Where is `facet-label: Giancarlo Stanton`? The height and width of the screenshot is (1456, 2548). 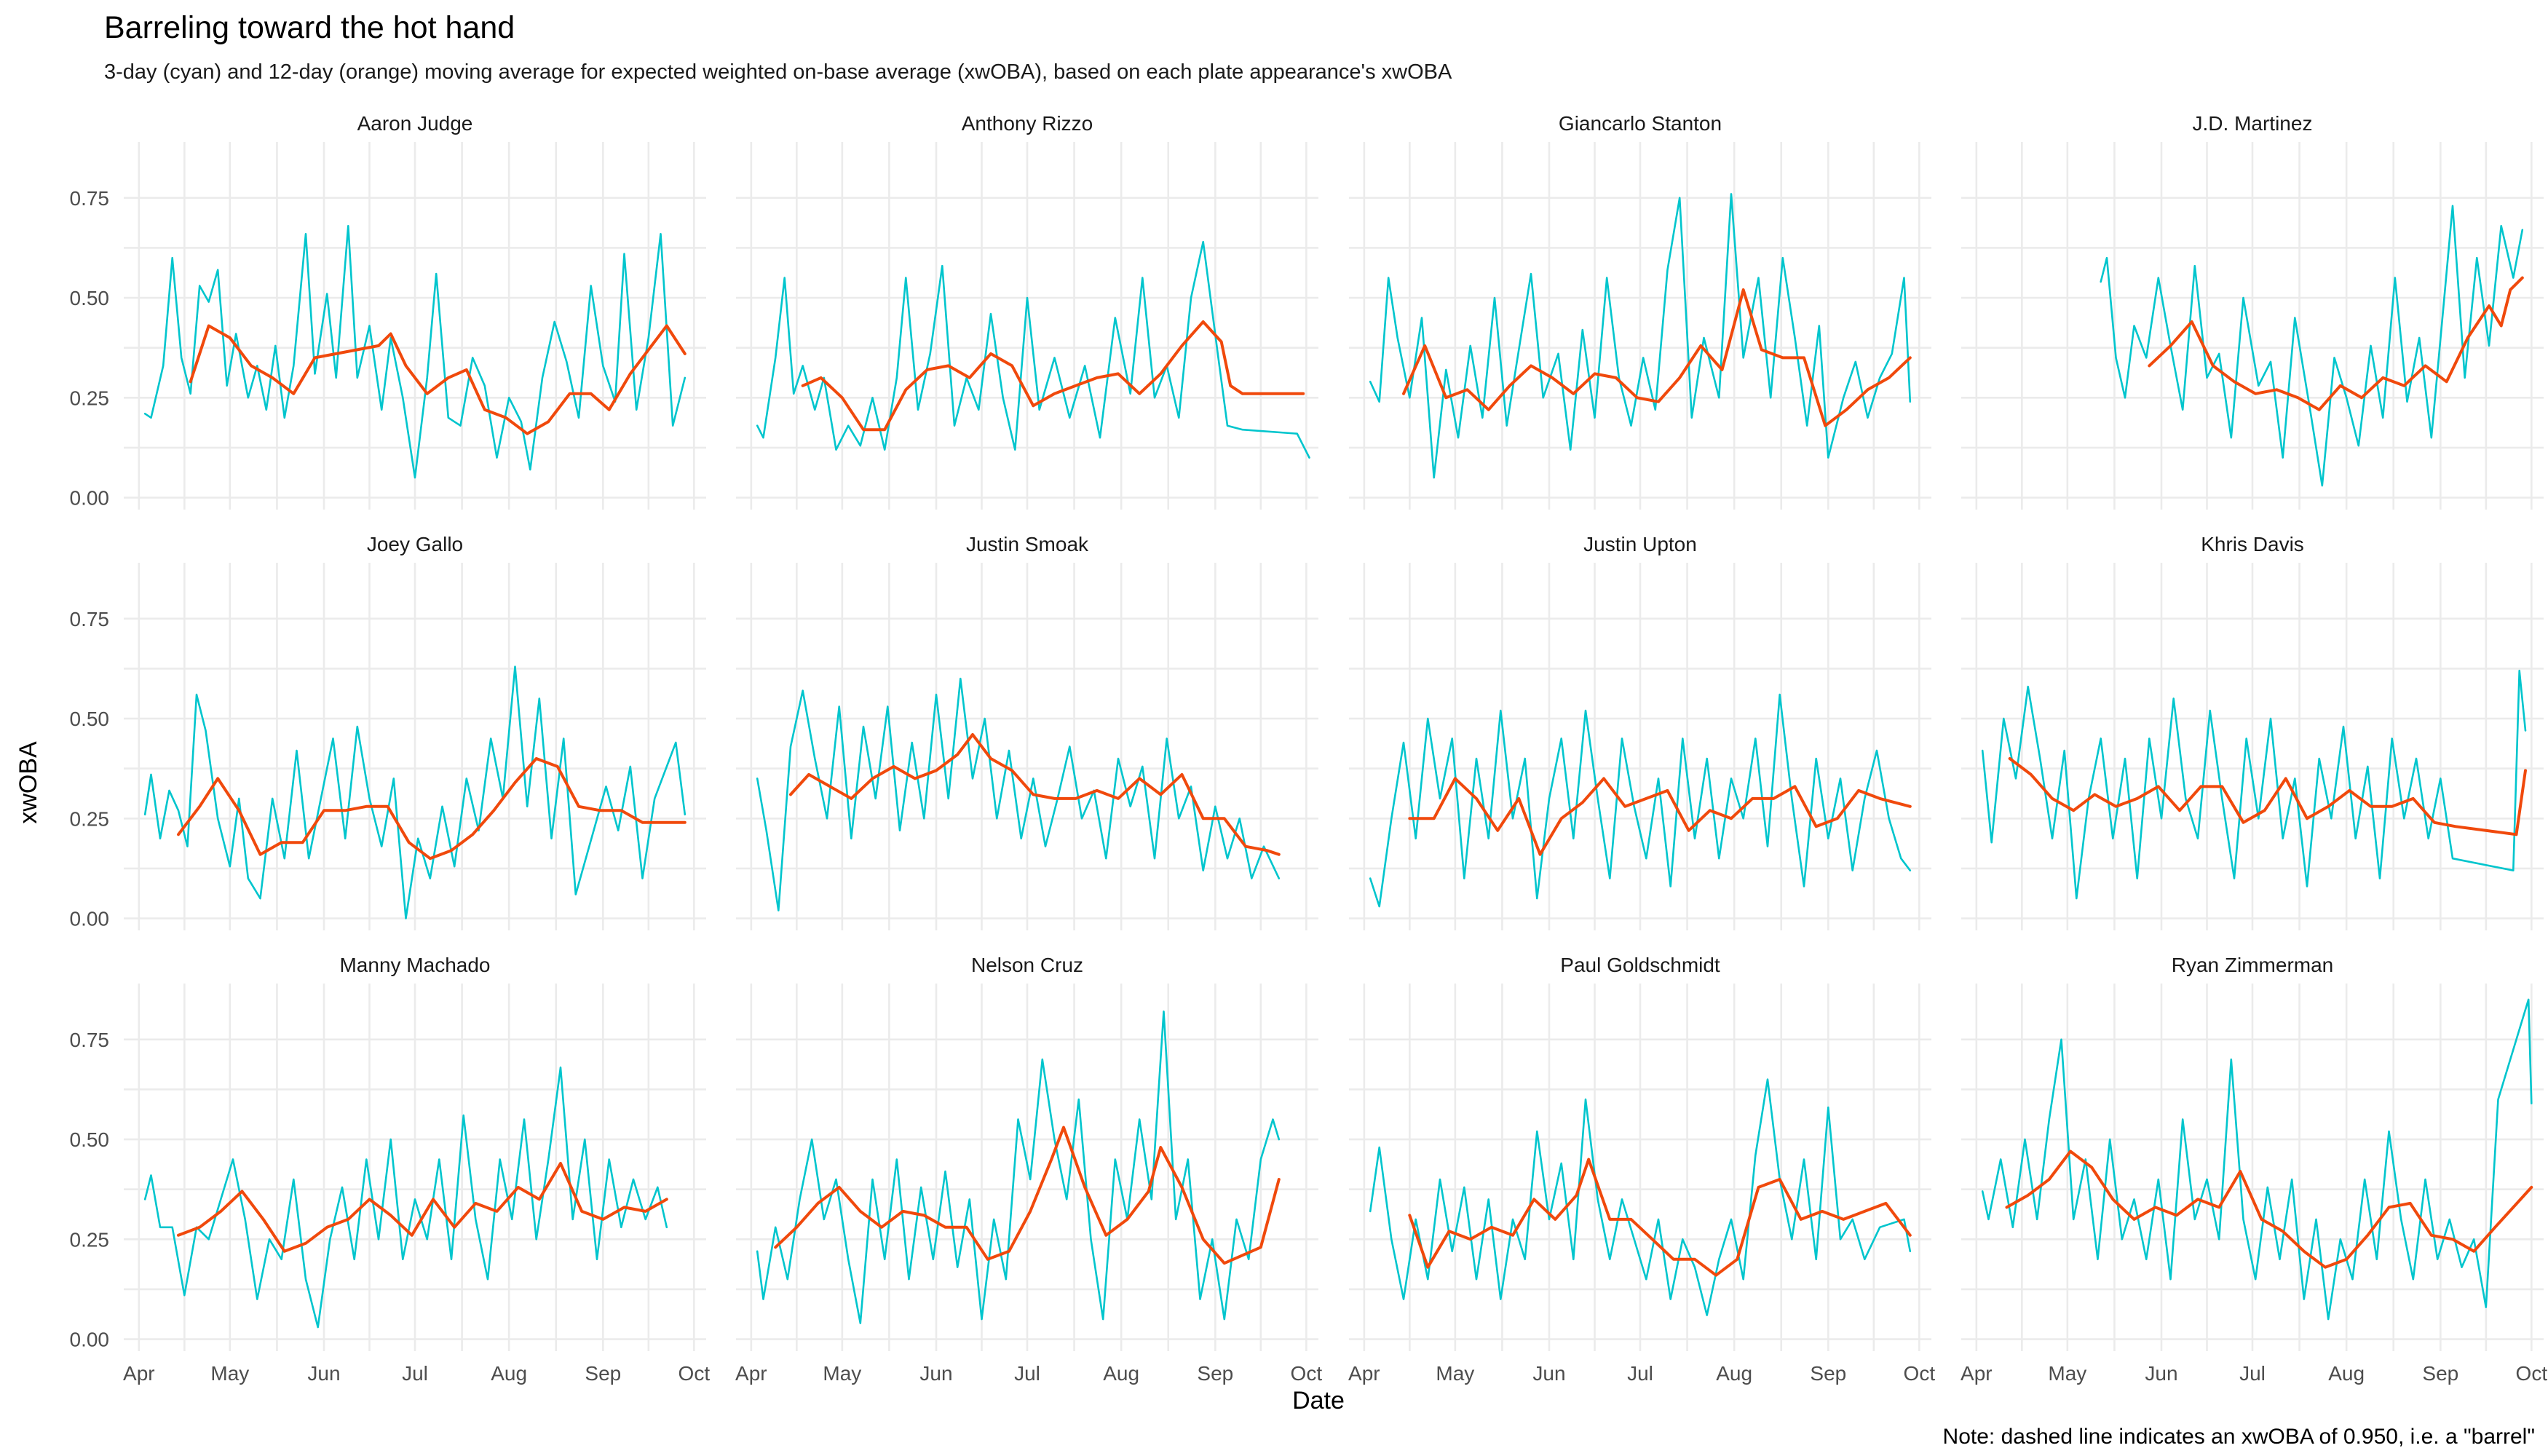
facet-label: Giancarlo Stanton is located at coordinates (1640, 123).